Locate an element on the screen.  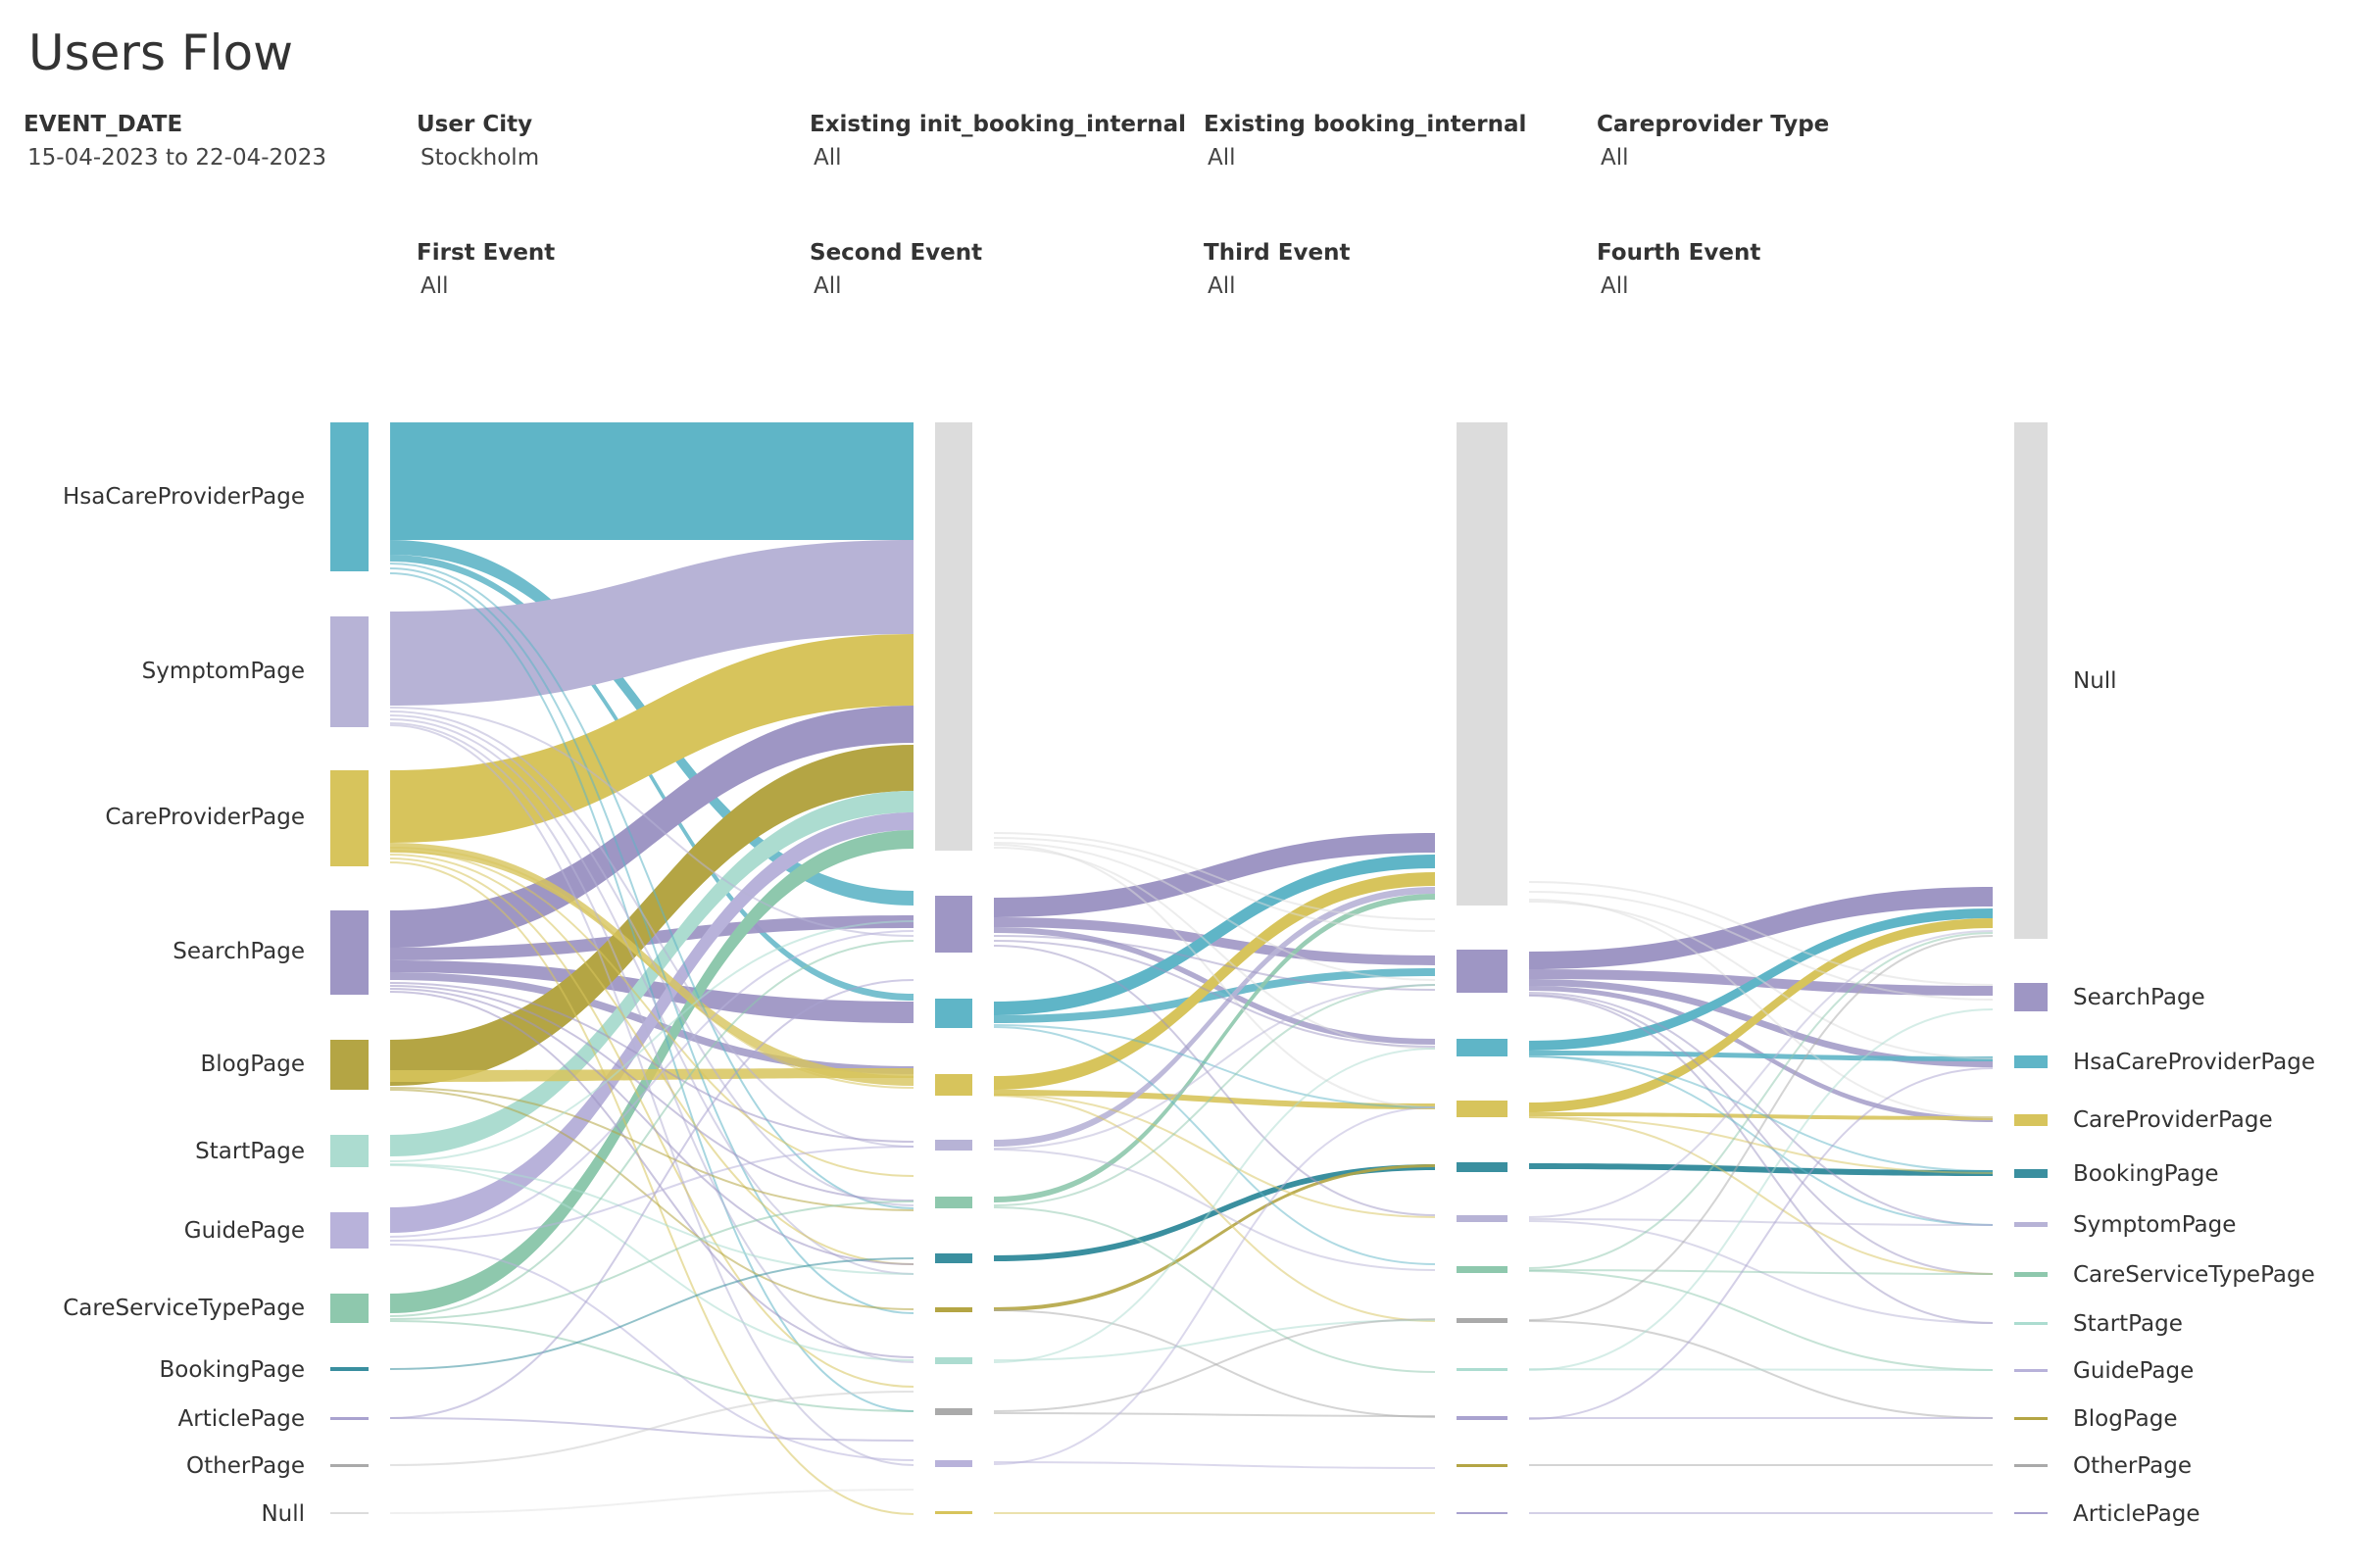
filter-label: Second Event is located at coordinates (897, 253).